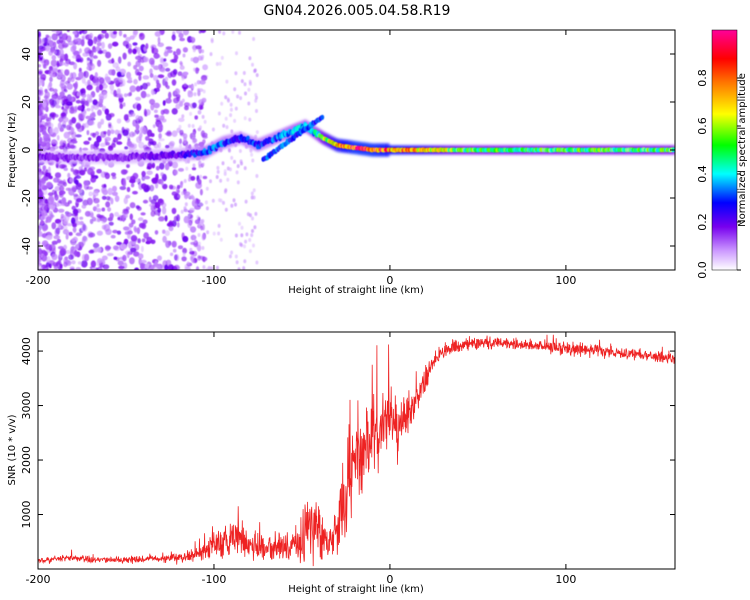 This screenshot has width=750, height=600. Describe the element at coordinates (357, 11) in the screenshot. I see `figure-title: GN04.2026.005.04.58.R19` at that location.